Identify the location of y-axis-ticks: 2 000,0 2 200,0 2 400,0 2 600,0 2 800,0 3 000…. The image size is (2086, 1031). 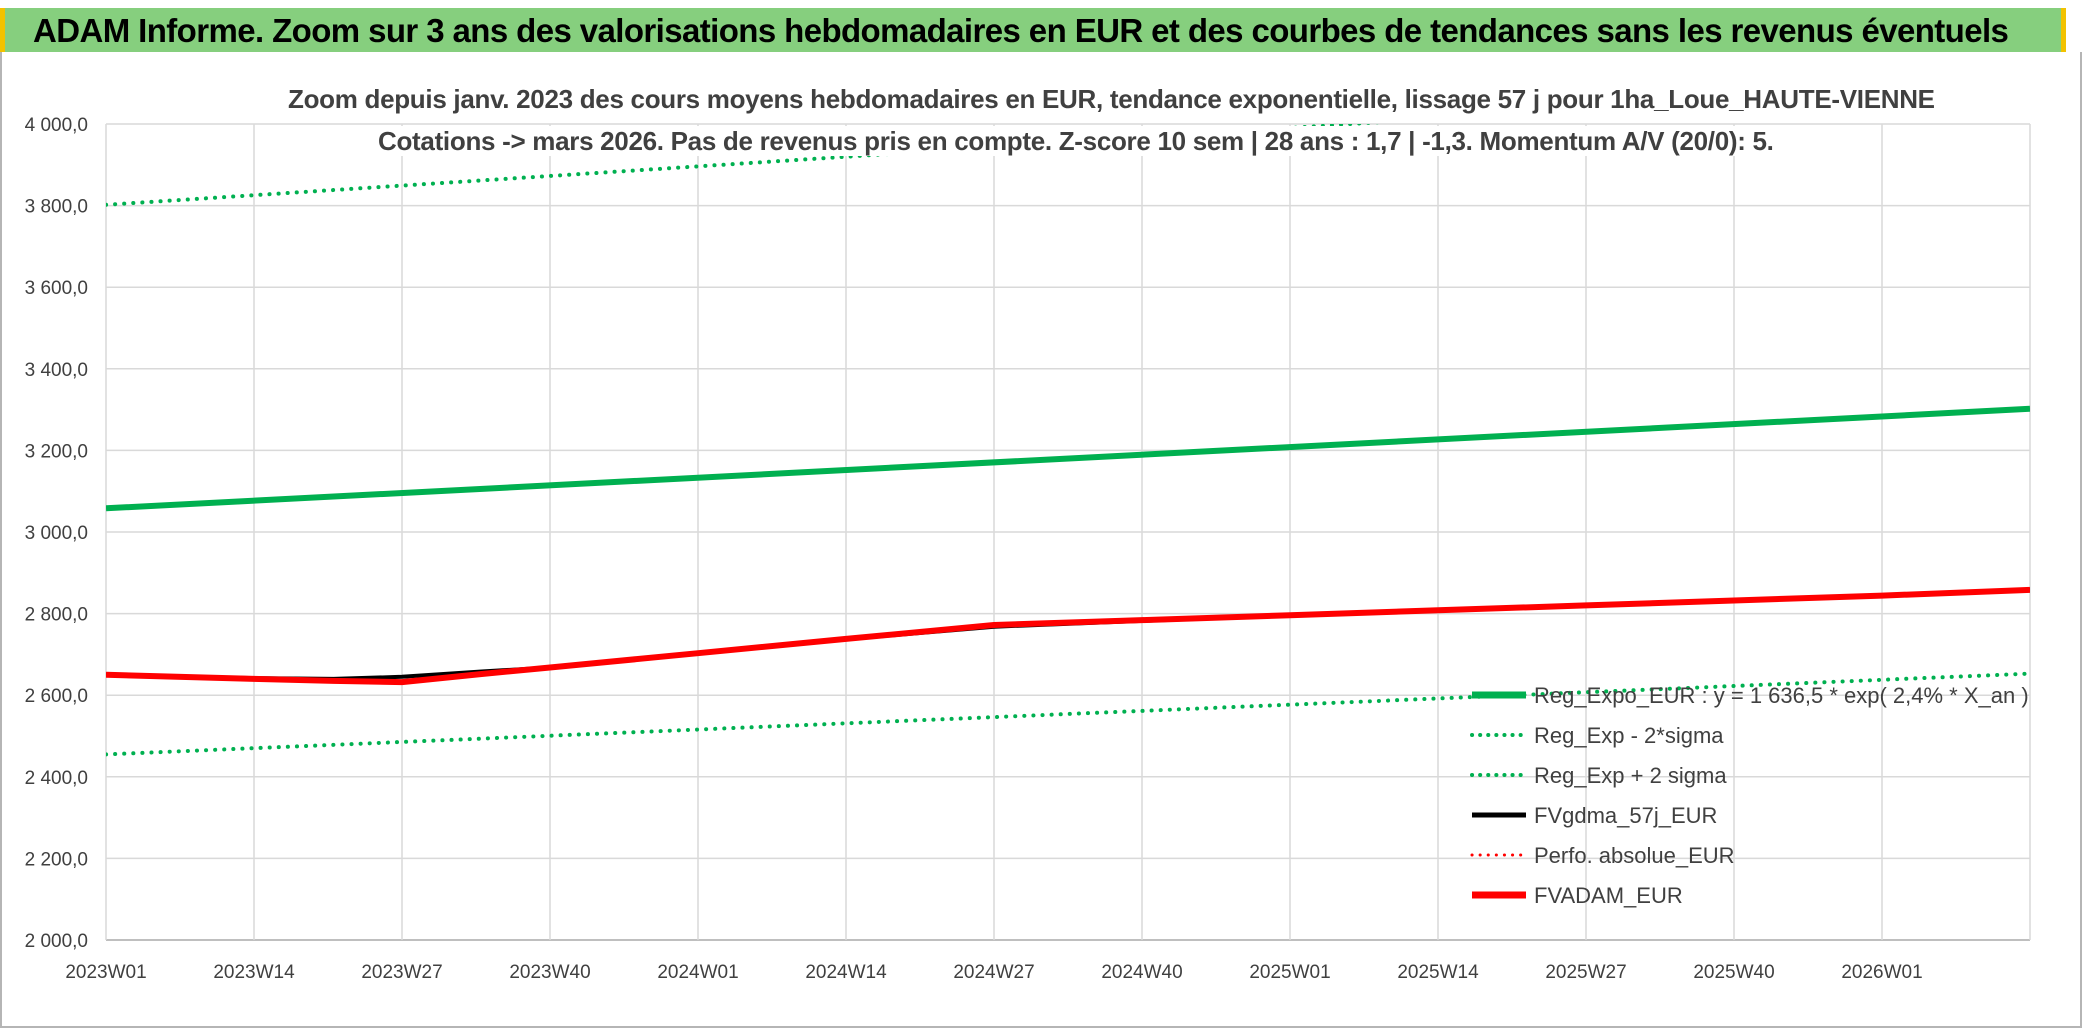
(56, 533).